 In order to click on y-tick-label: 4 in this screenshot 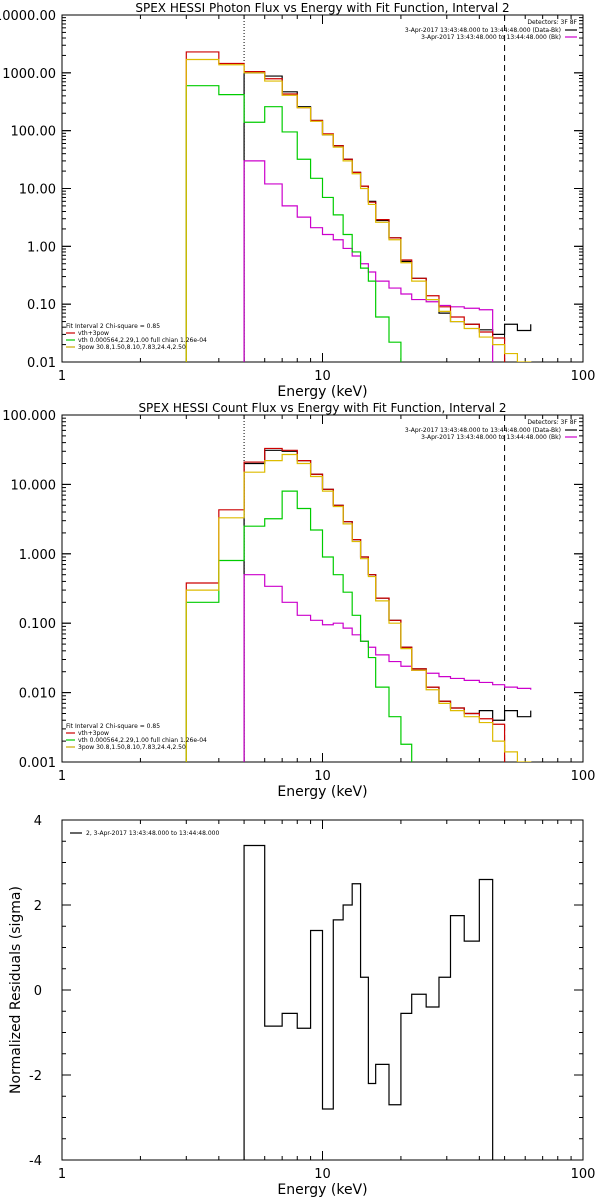, I will do `click(38, 821)`.